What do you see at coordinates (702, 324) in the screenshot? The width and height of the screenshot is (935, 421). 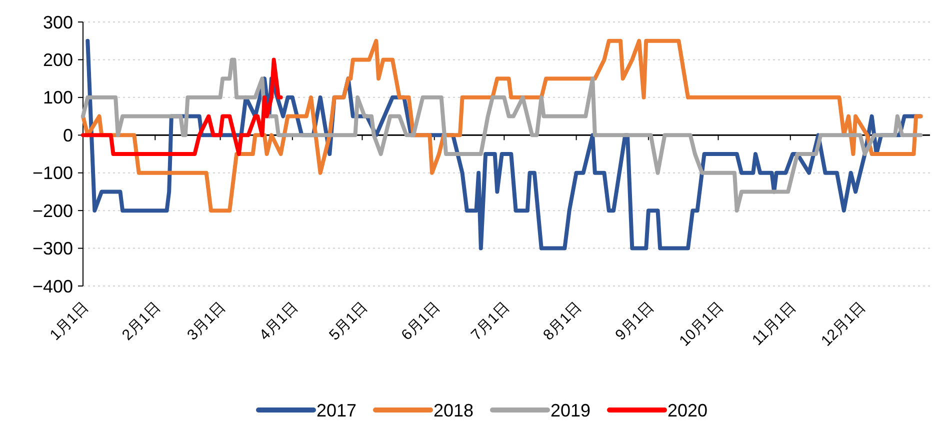 I see `x-tick-label: 10月1日` at bounding box center [702, 324].